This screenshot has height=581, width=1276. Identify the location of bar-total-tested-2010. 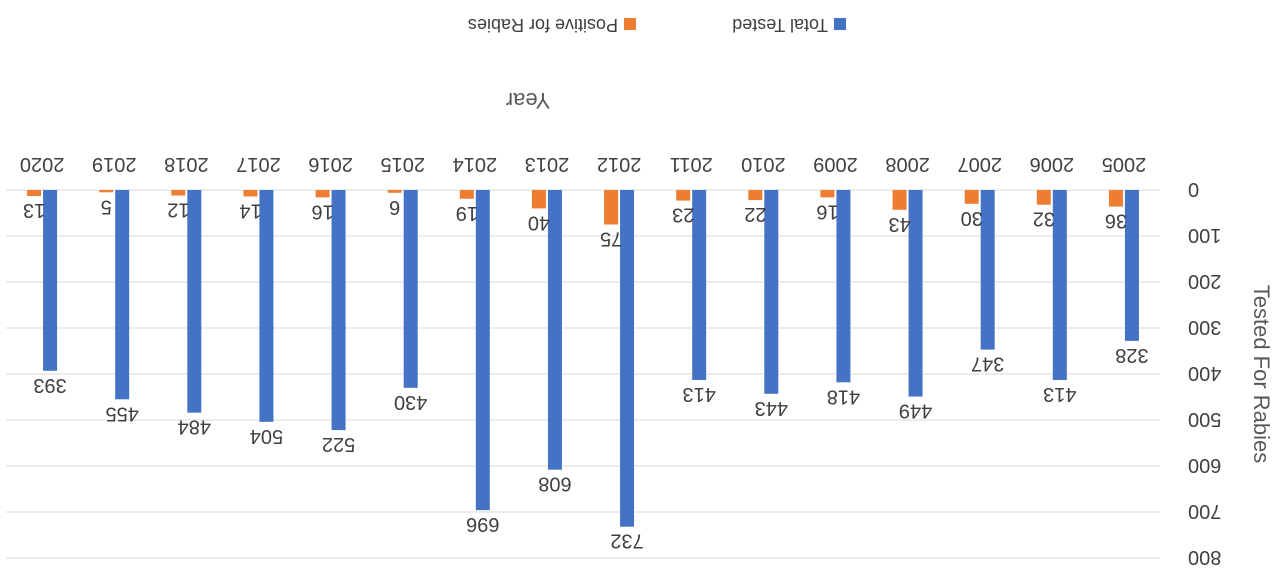
(771, 292).